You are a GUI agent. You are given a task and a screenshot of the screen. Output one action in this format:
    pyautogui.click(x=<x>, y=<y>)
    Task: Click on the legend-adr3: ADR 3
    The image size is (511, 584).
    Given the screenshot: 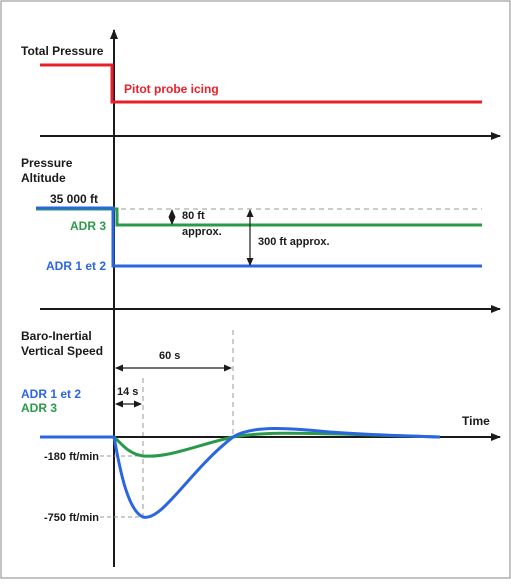 What is the action you would take?
    pyautogui.click(x=39, y=408)
    